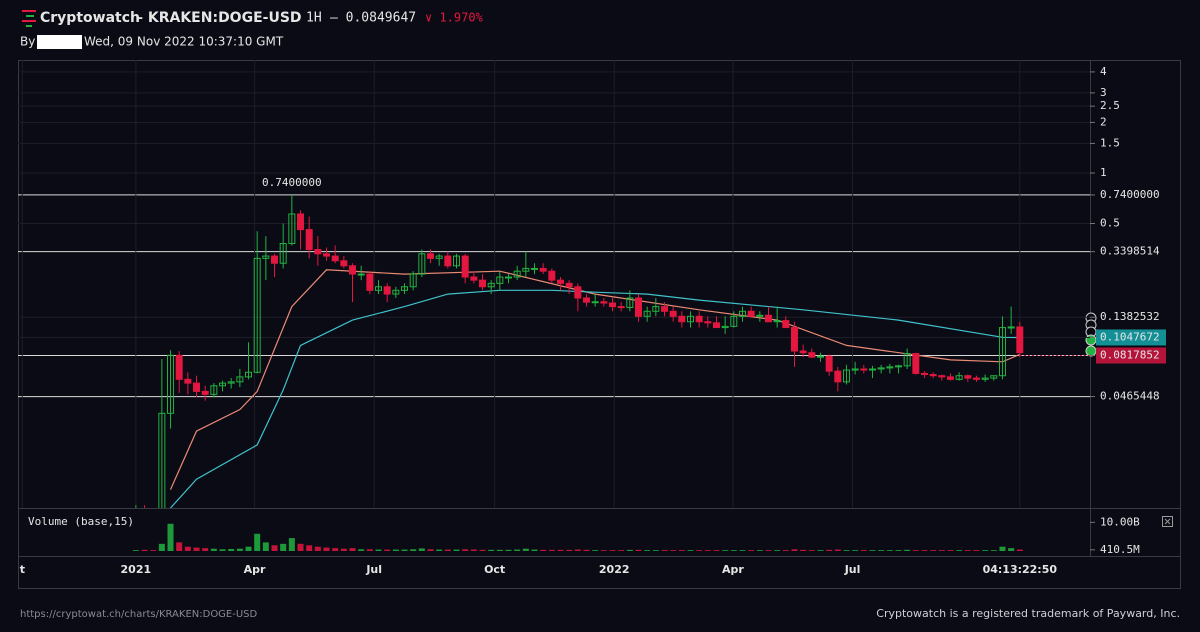 The height and width of the screenshot is (632, 1200). What do you see at coordinates (1020, 569) in the screenshot?
I see `x-tick-label: 04:13:22:50` at bounding box center [1020, 569].